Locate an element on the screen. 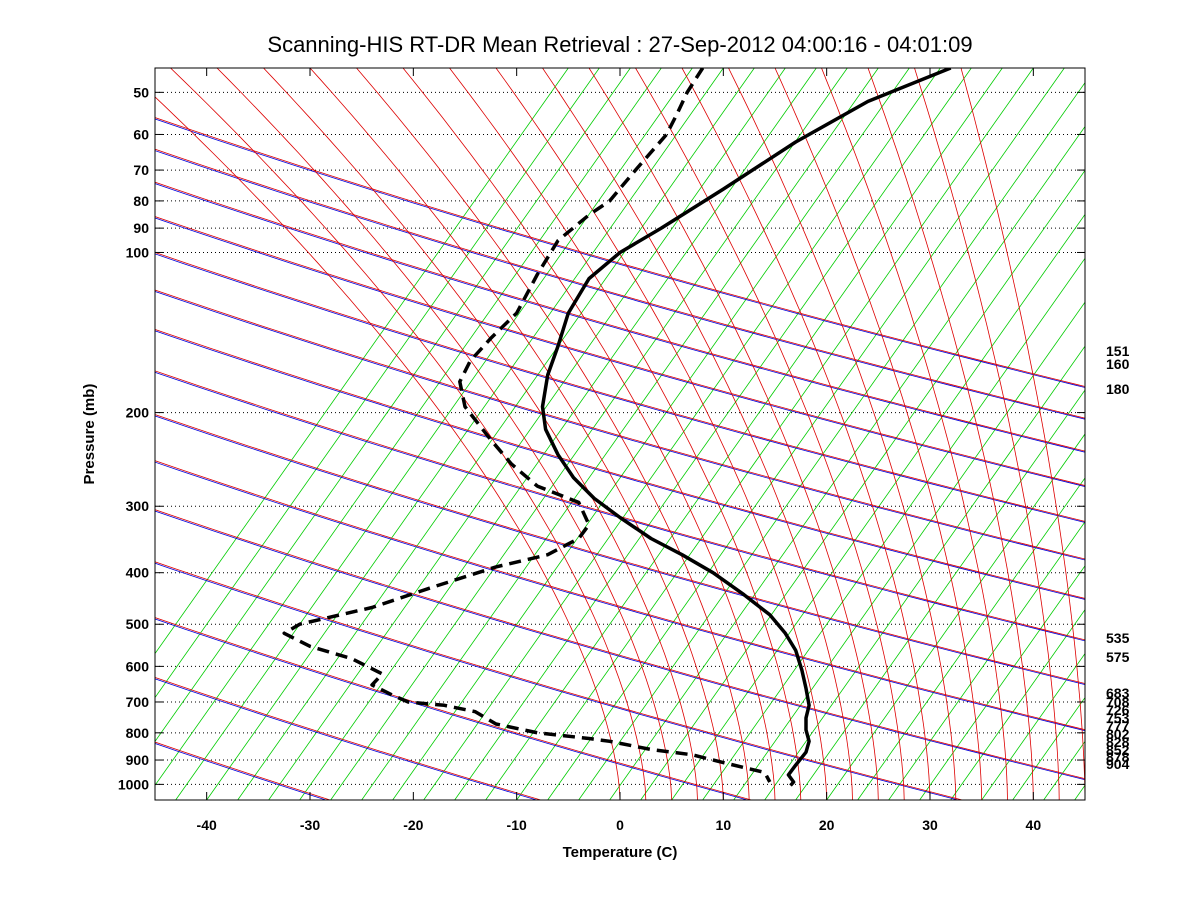 Image resolution: width=1200 pixels, height=900 pixels. x-tick-label: -10 is located at coordinates (517, 825).